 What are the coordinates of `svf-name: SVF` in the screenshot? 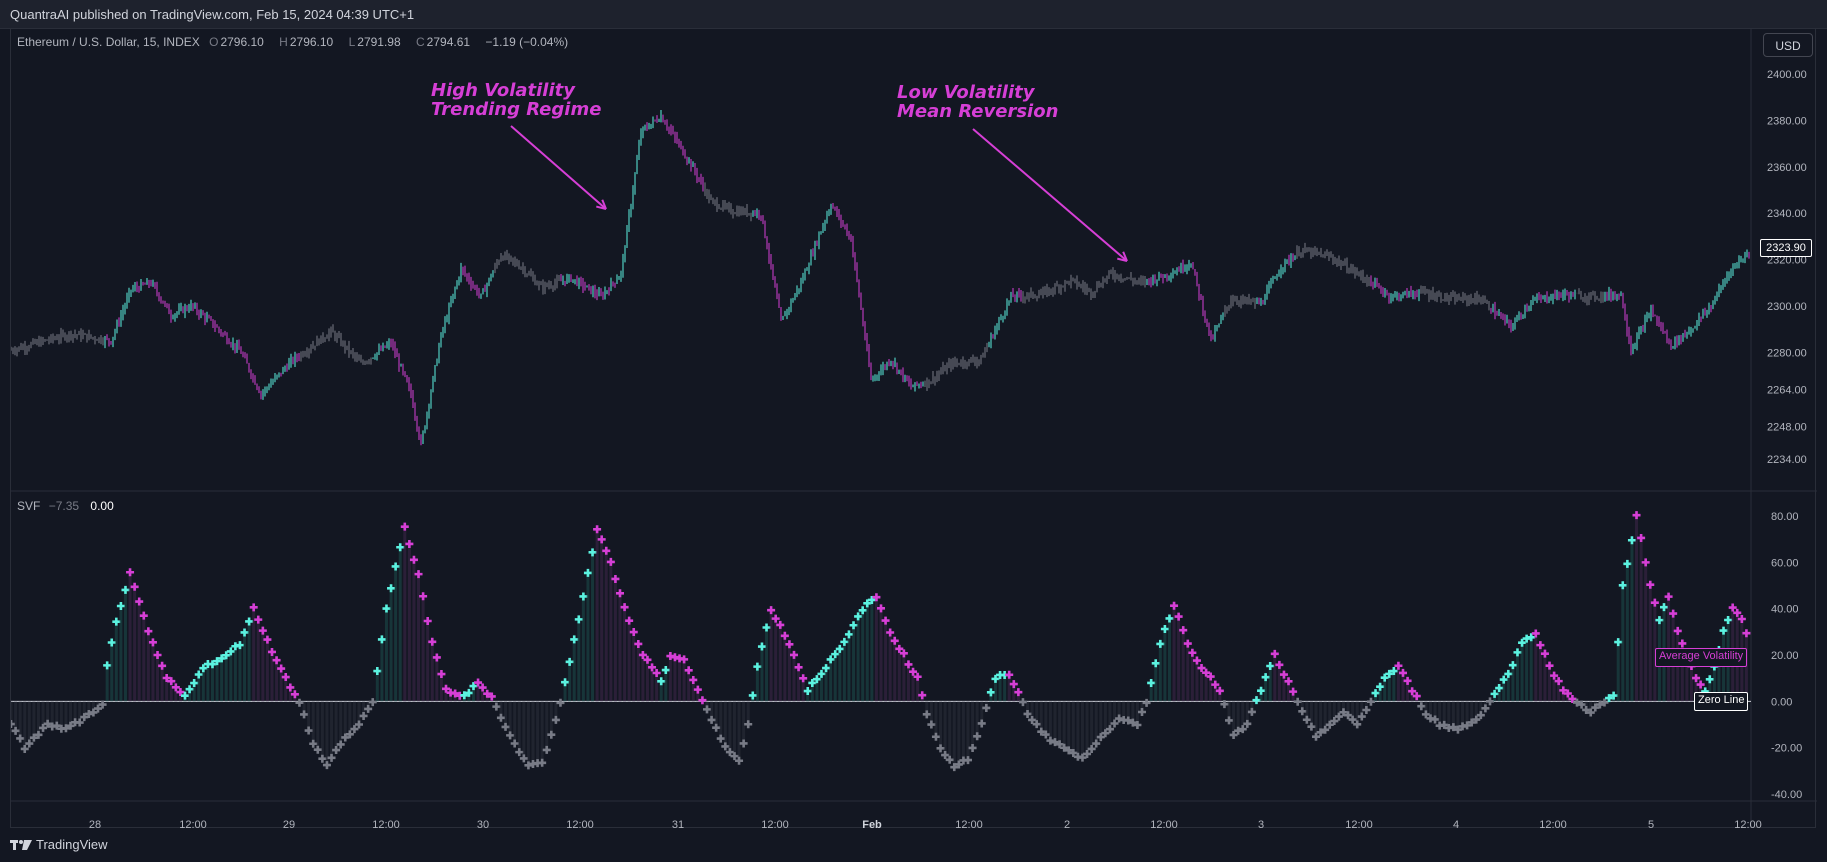 It's located at (29, 506).